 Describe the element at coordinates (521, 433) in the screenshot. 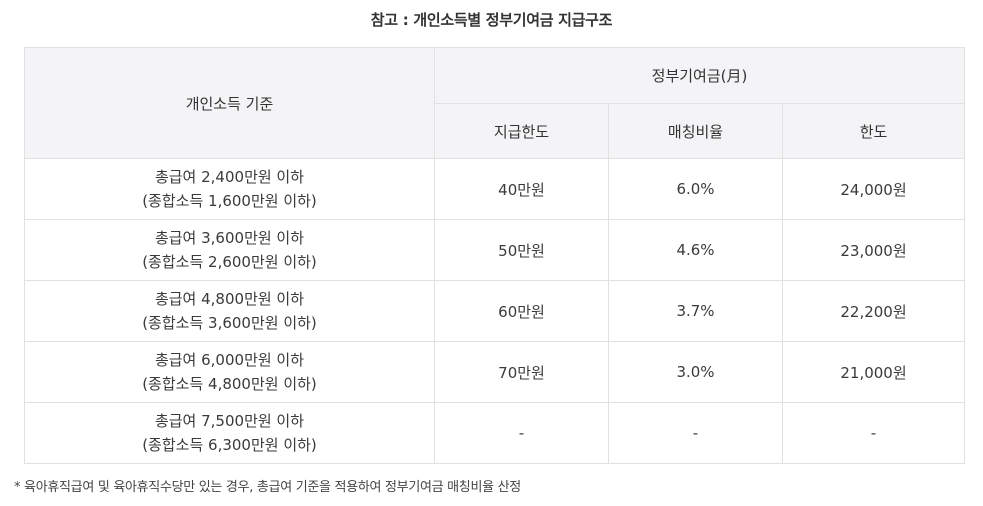

I see `limit-cell: -` at that location.